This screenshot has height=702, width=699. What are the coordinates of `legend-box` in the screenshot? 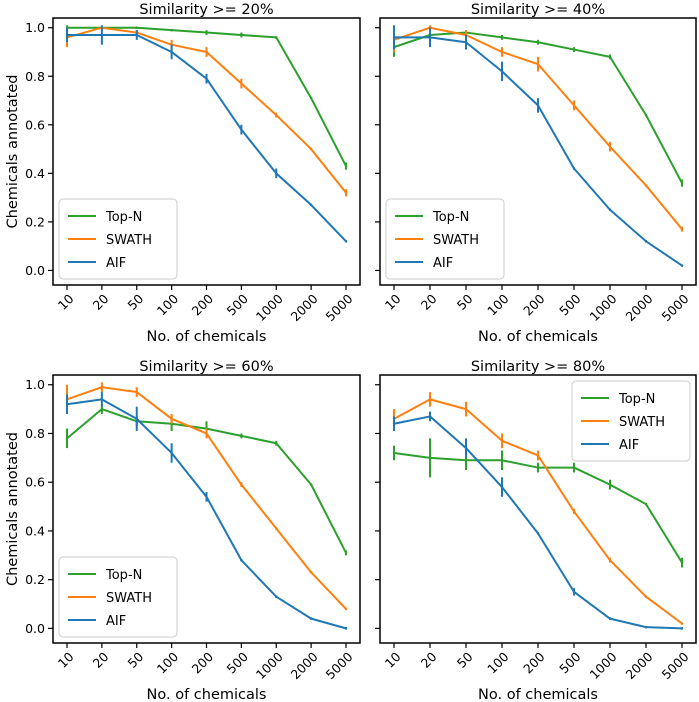 It's located at (631, 421).